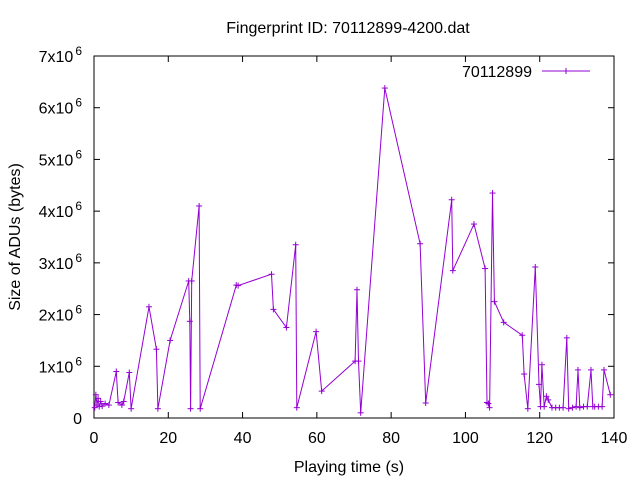 This screenshot has height=485, width=640. What do you see at coordinates (61, 262) in the screenshot?
I see `y-tick-label: 3x10 6` at bounding box center [61, 262].